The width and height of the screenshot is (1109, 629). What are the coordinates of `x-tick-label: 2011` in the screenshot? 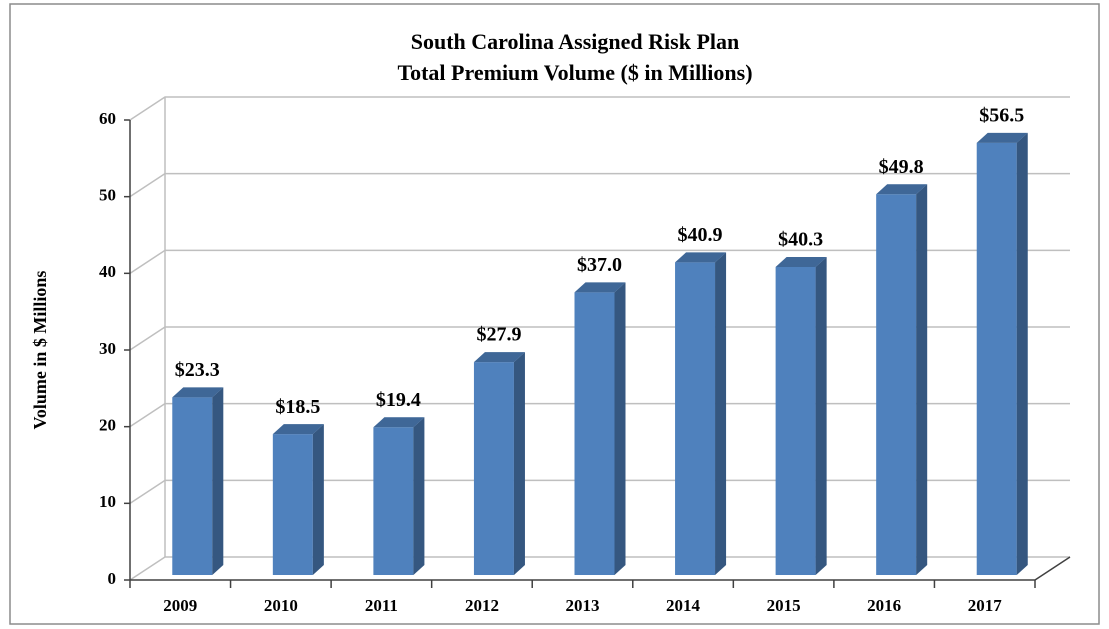 It's located at (381, 605).